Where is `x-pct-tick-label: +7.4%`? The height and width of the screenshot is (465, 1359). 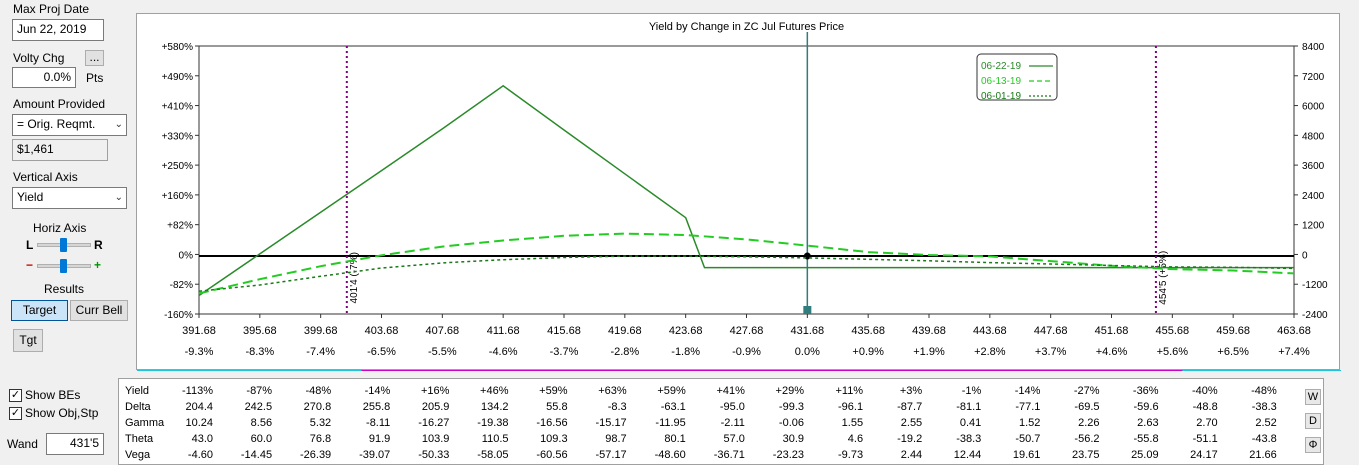 x-pct-tick-label: +7.4% is located at coordinates (1294, 352).